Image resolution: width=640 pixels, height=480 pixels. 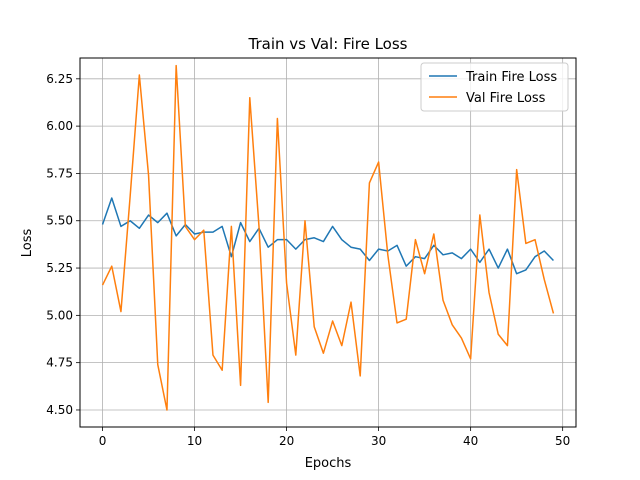 I want to click on x-tick-label: 30, so click(x=378, y=441).